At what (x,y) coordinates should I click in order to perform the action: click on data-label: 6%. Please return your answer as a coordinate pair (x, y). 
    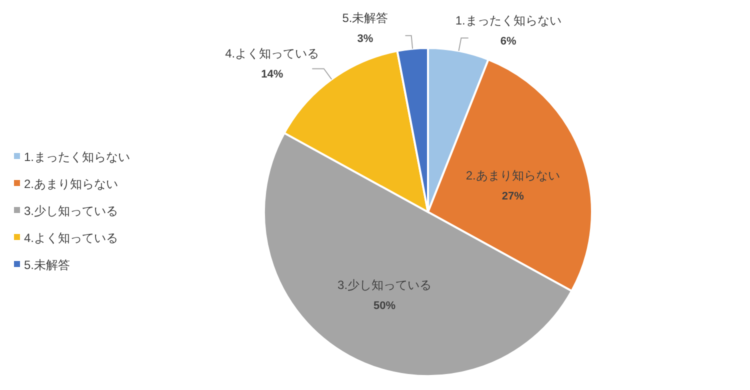
    Looking at the image, I should click on (508, 42).